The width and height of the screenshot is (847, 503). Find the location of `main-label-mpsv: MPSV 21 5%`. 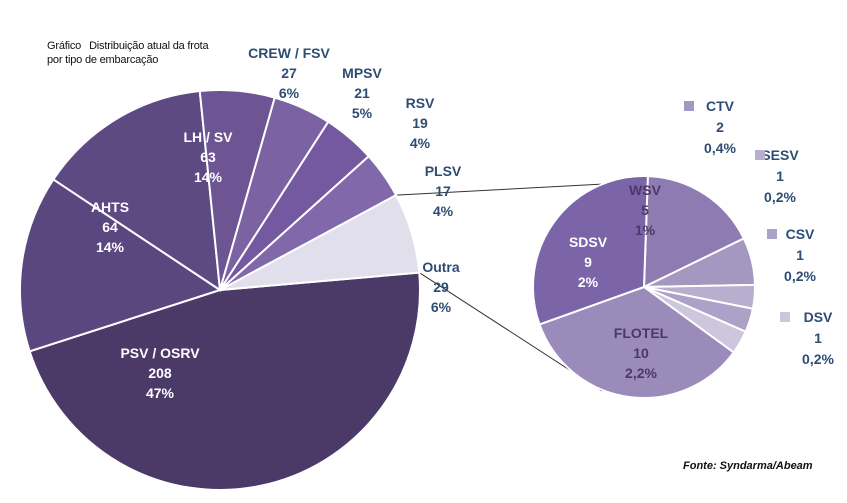

main-label-mpsv: MPSV 21 5% is located at coordinates (362, 93).